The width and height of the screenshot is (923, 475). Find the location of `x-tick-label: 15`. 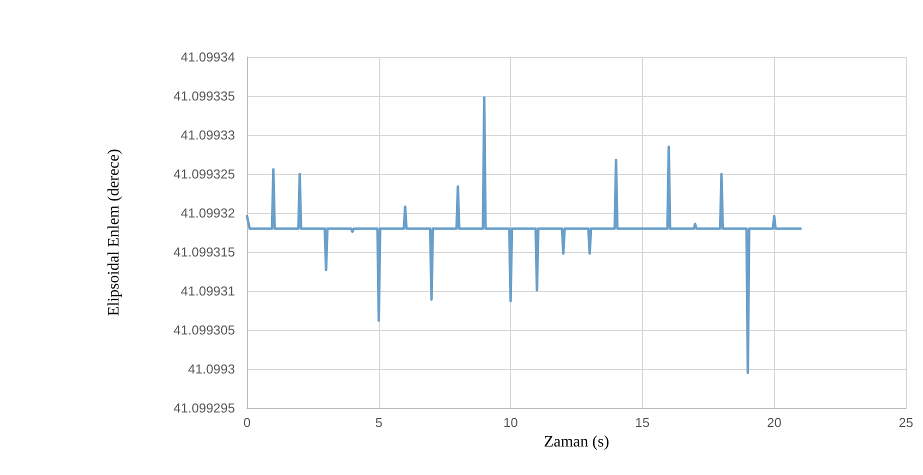

x-tick-label: 15 is located at coordinates (642, 422).